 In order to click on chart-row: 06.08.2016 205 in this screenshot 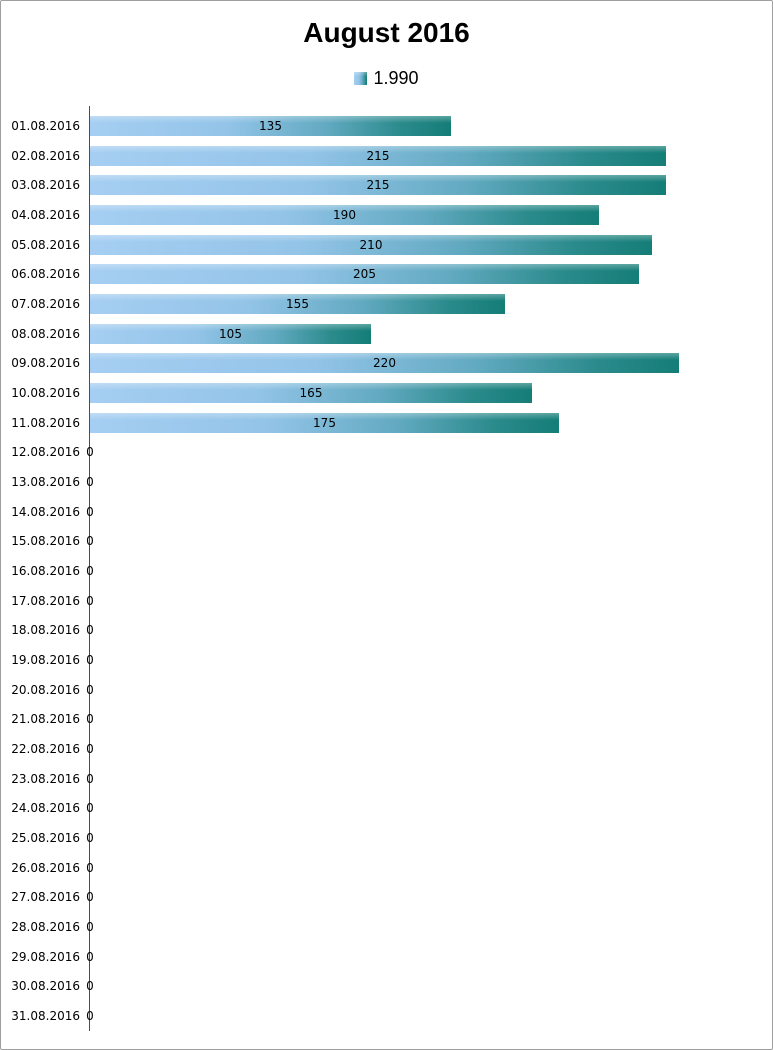, I will do `click(386, 274)`.